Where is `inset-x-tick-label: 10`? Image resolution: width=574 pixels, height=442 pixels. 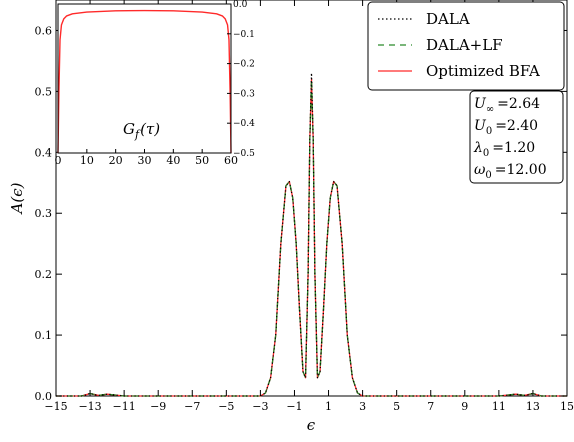 inset-x-tick-label: 10 is located at coordinates (87, 160).